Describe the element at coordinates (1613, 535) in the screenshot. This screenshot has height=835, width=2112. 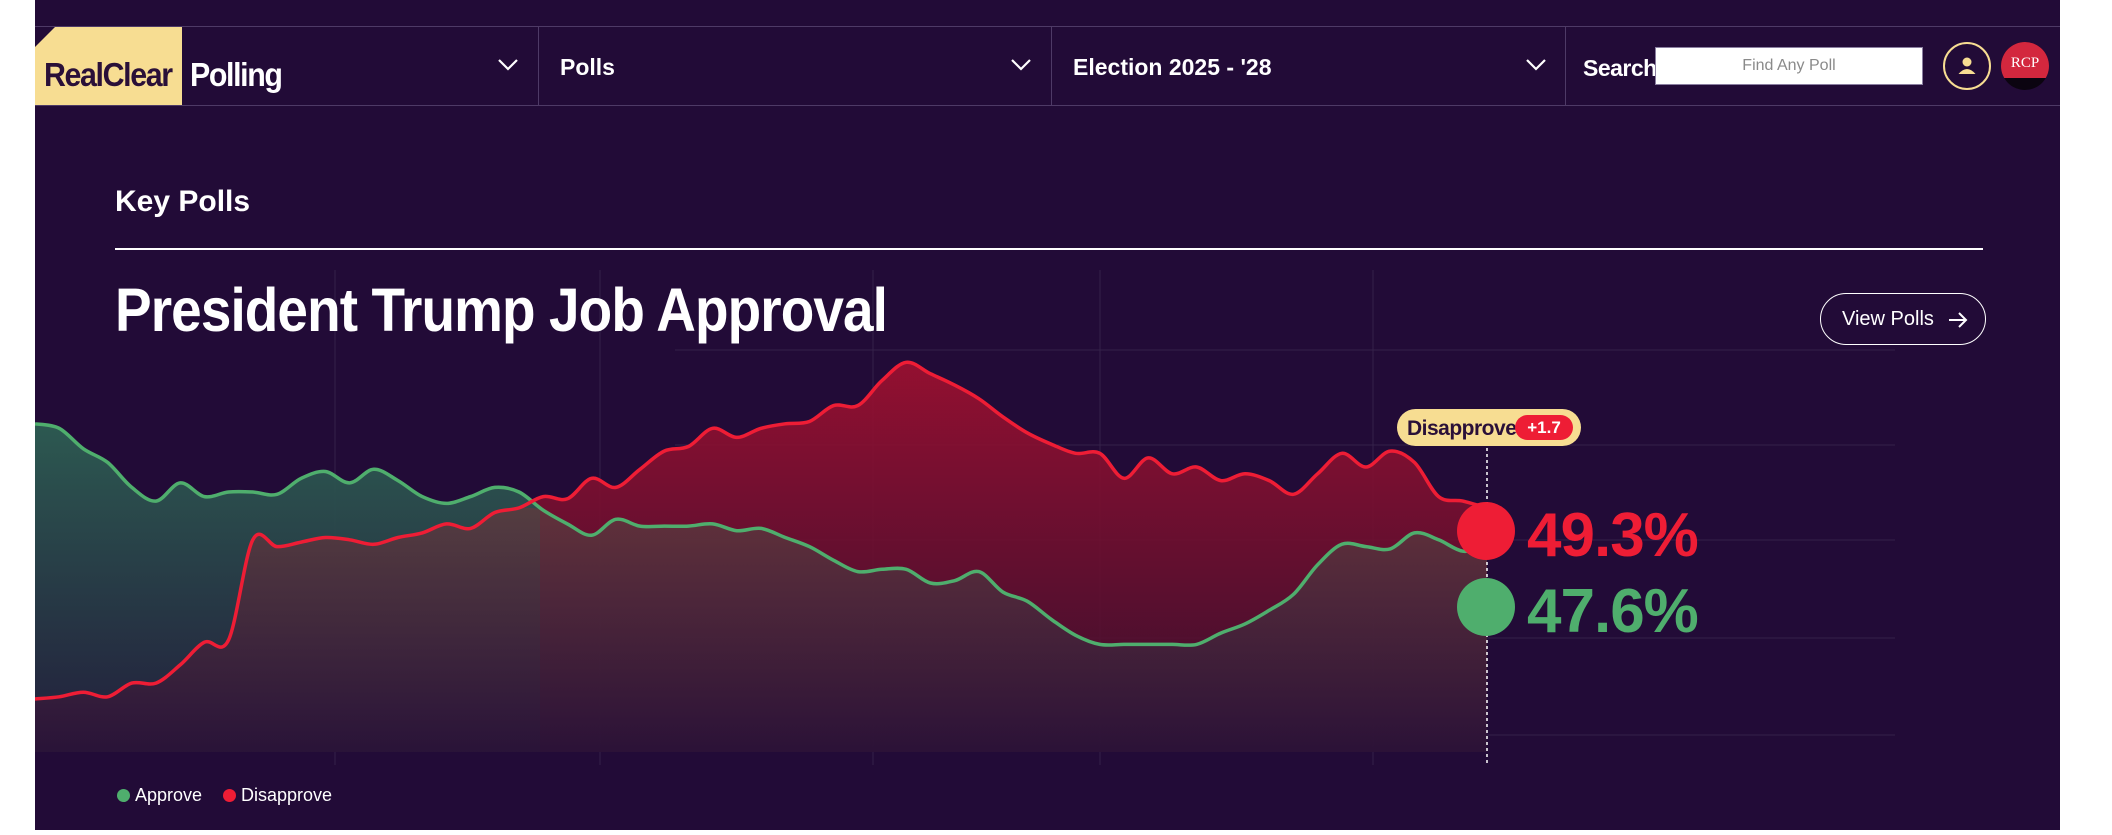
I see `disapprove-current-value: 49.3%` at that location.